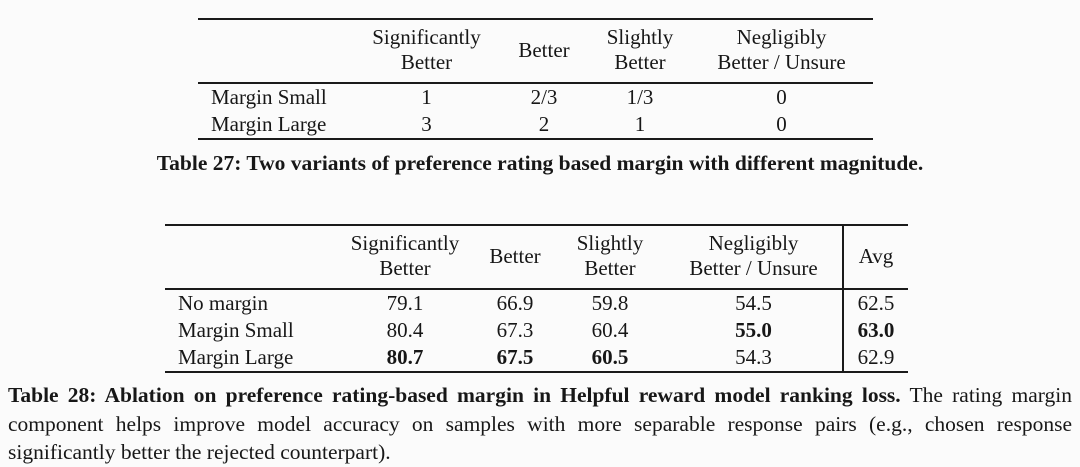  I want to click on value-cell: 66.9, so click(515, 303).